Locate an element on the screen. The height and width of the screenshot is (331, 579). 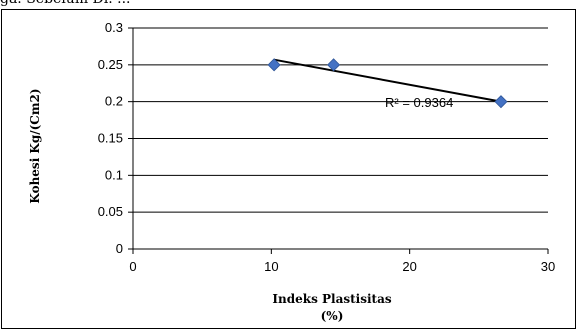
r-squared-annotation: R² = 0.9364 is located at coordinates (419, 102).